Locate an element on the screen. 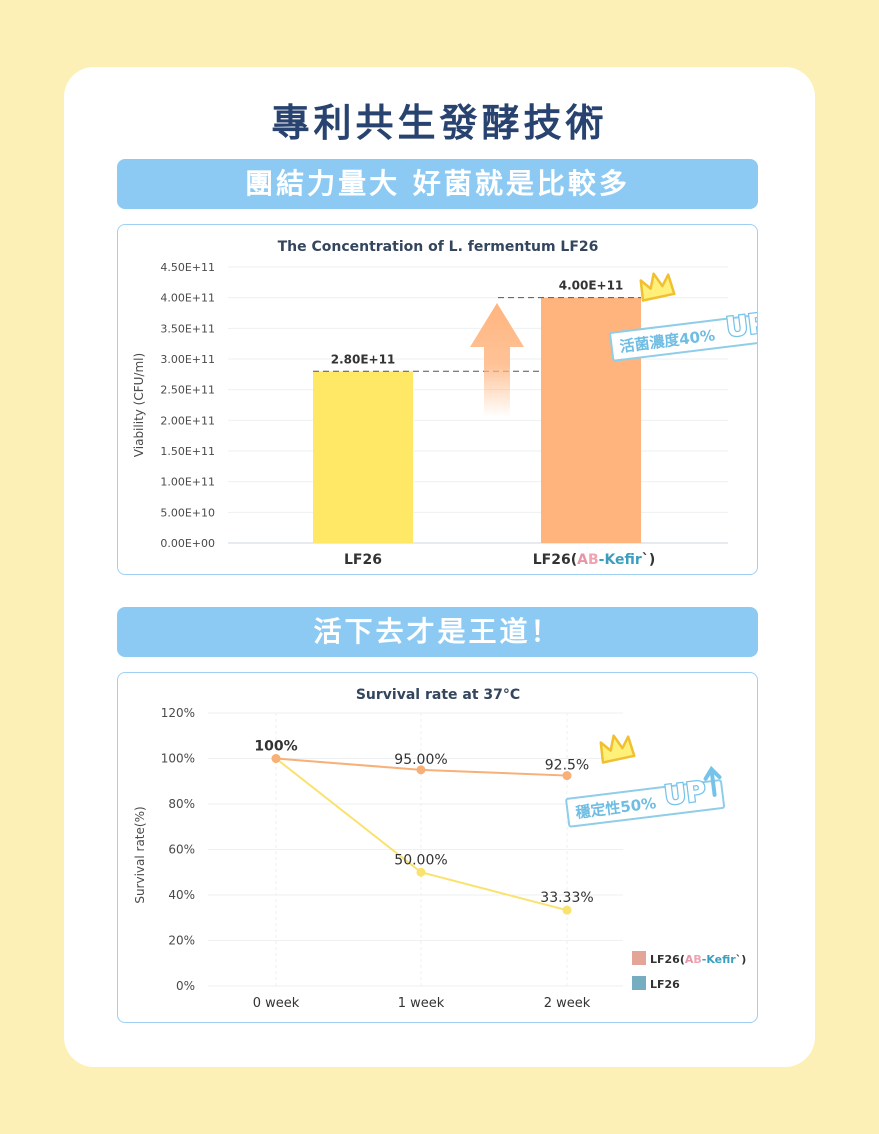 The image size is (879, 1134). y-tick-label: 100% is located at coordinates (178, 759).